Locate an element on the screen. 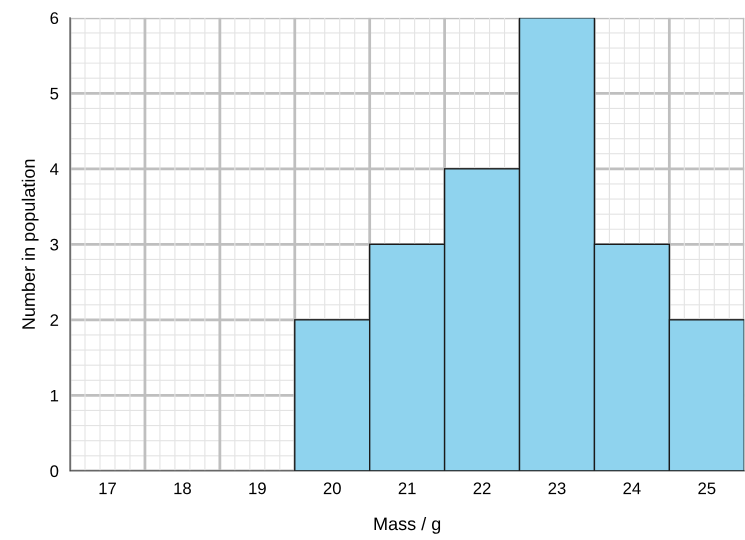 The height and width of the screenshot is (540, 745). y-tick-label: 2 is located at coordinates (54, 320).